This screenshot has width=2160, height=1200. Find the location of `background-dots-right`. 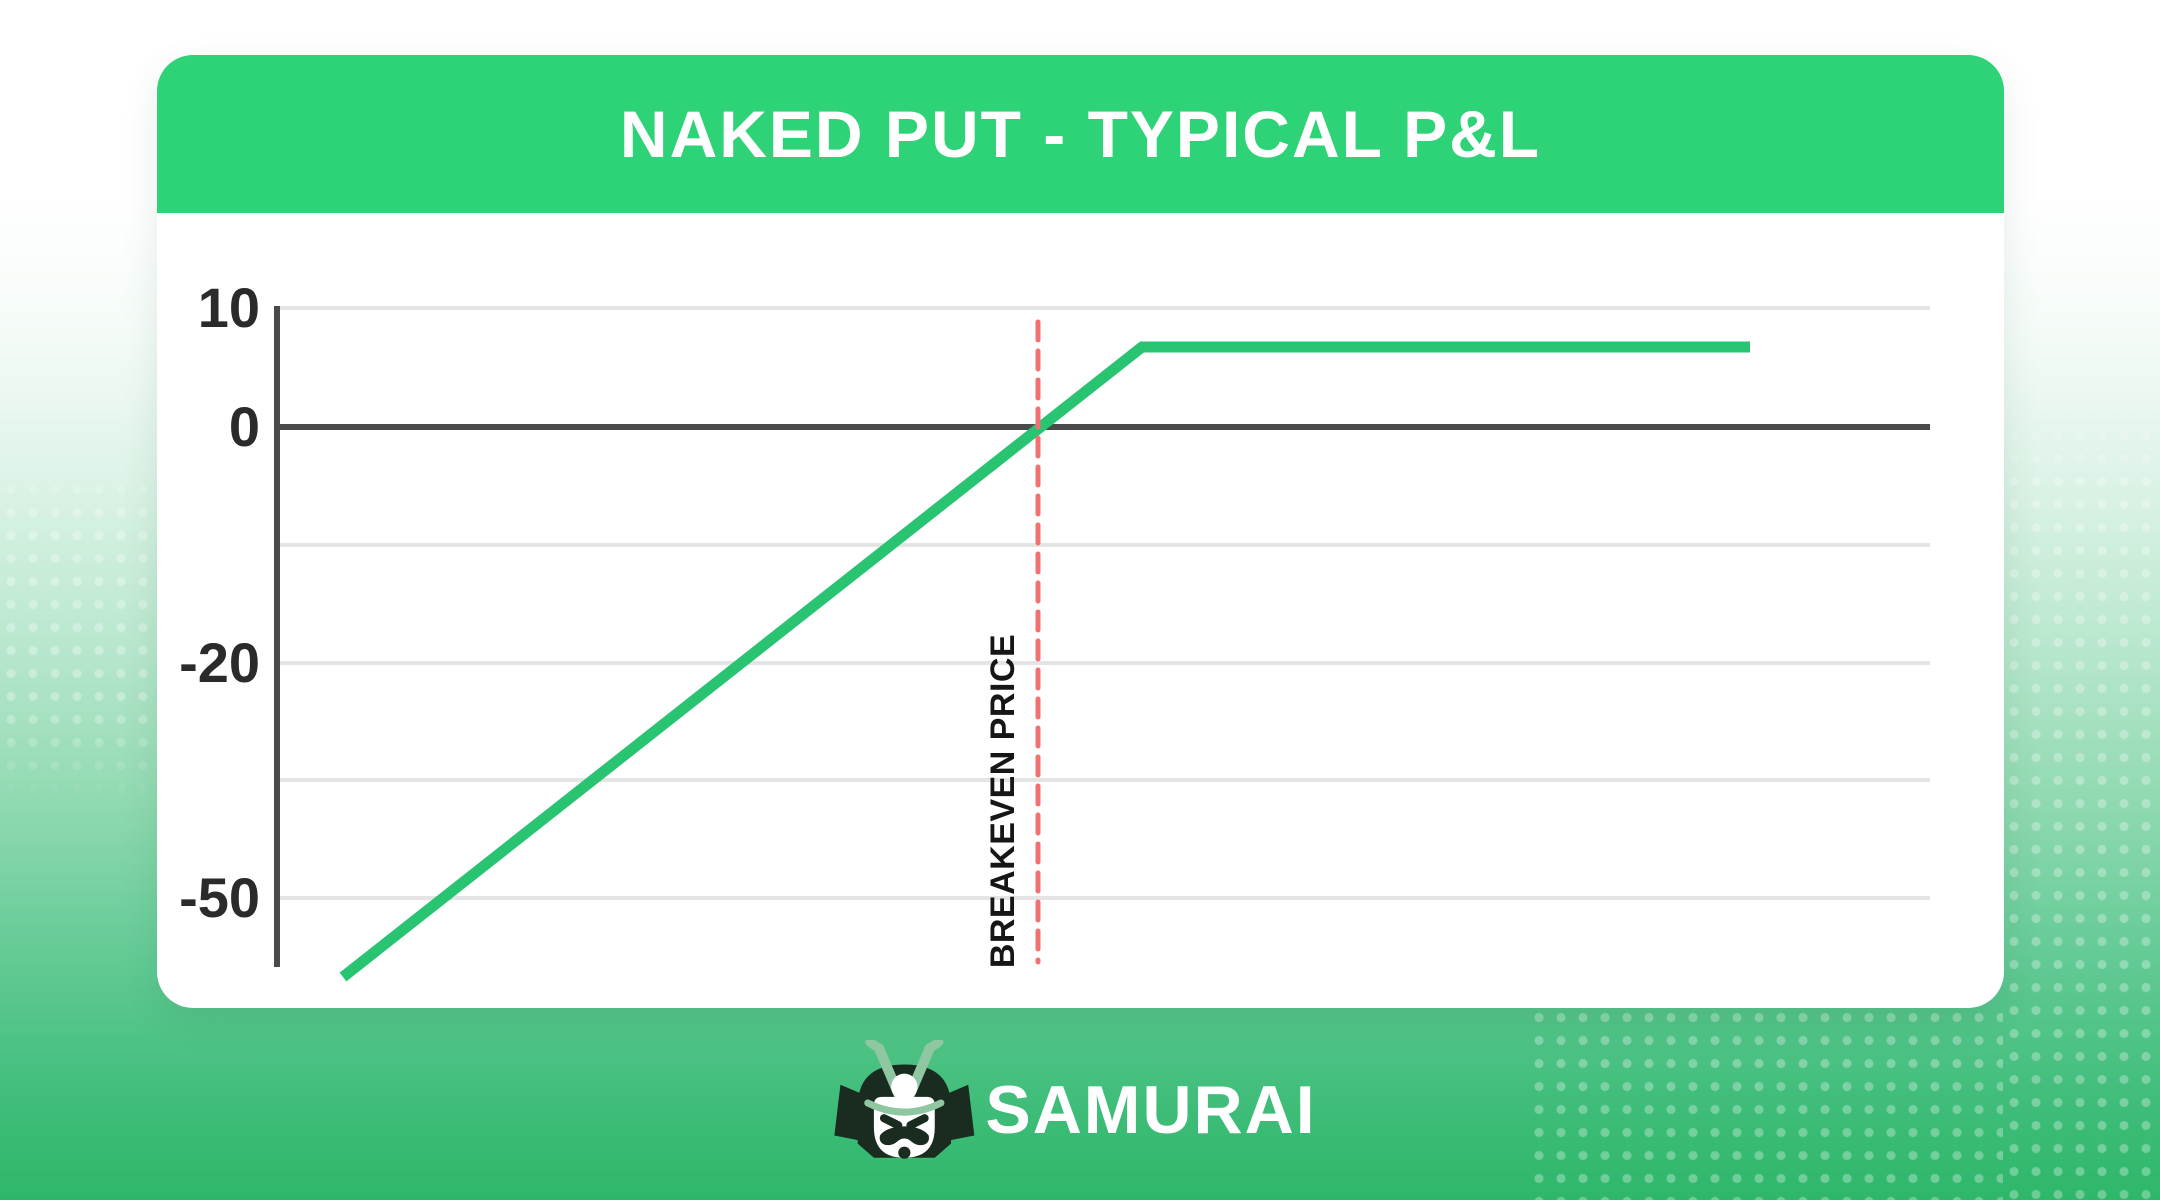

background-dots-right is located at coordinates (2081, 789).